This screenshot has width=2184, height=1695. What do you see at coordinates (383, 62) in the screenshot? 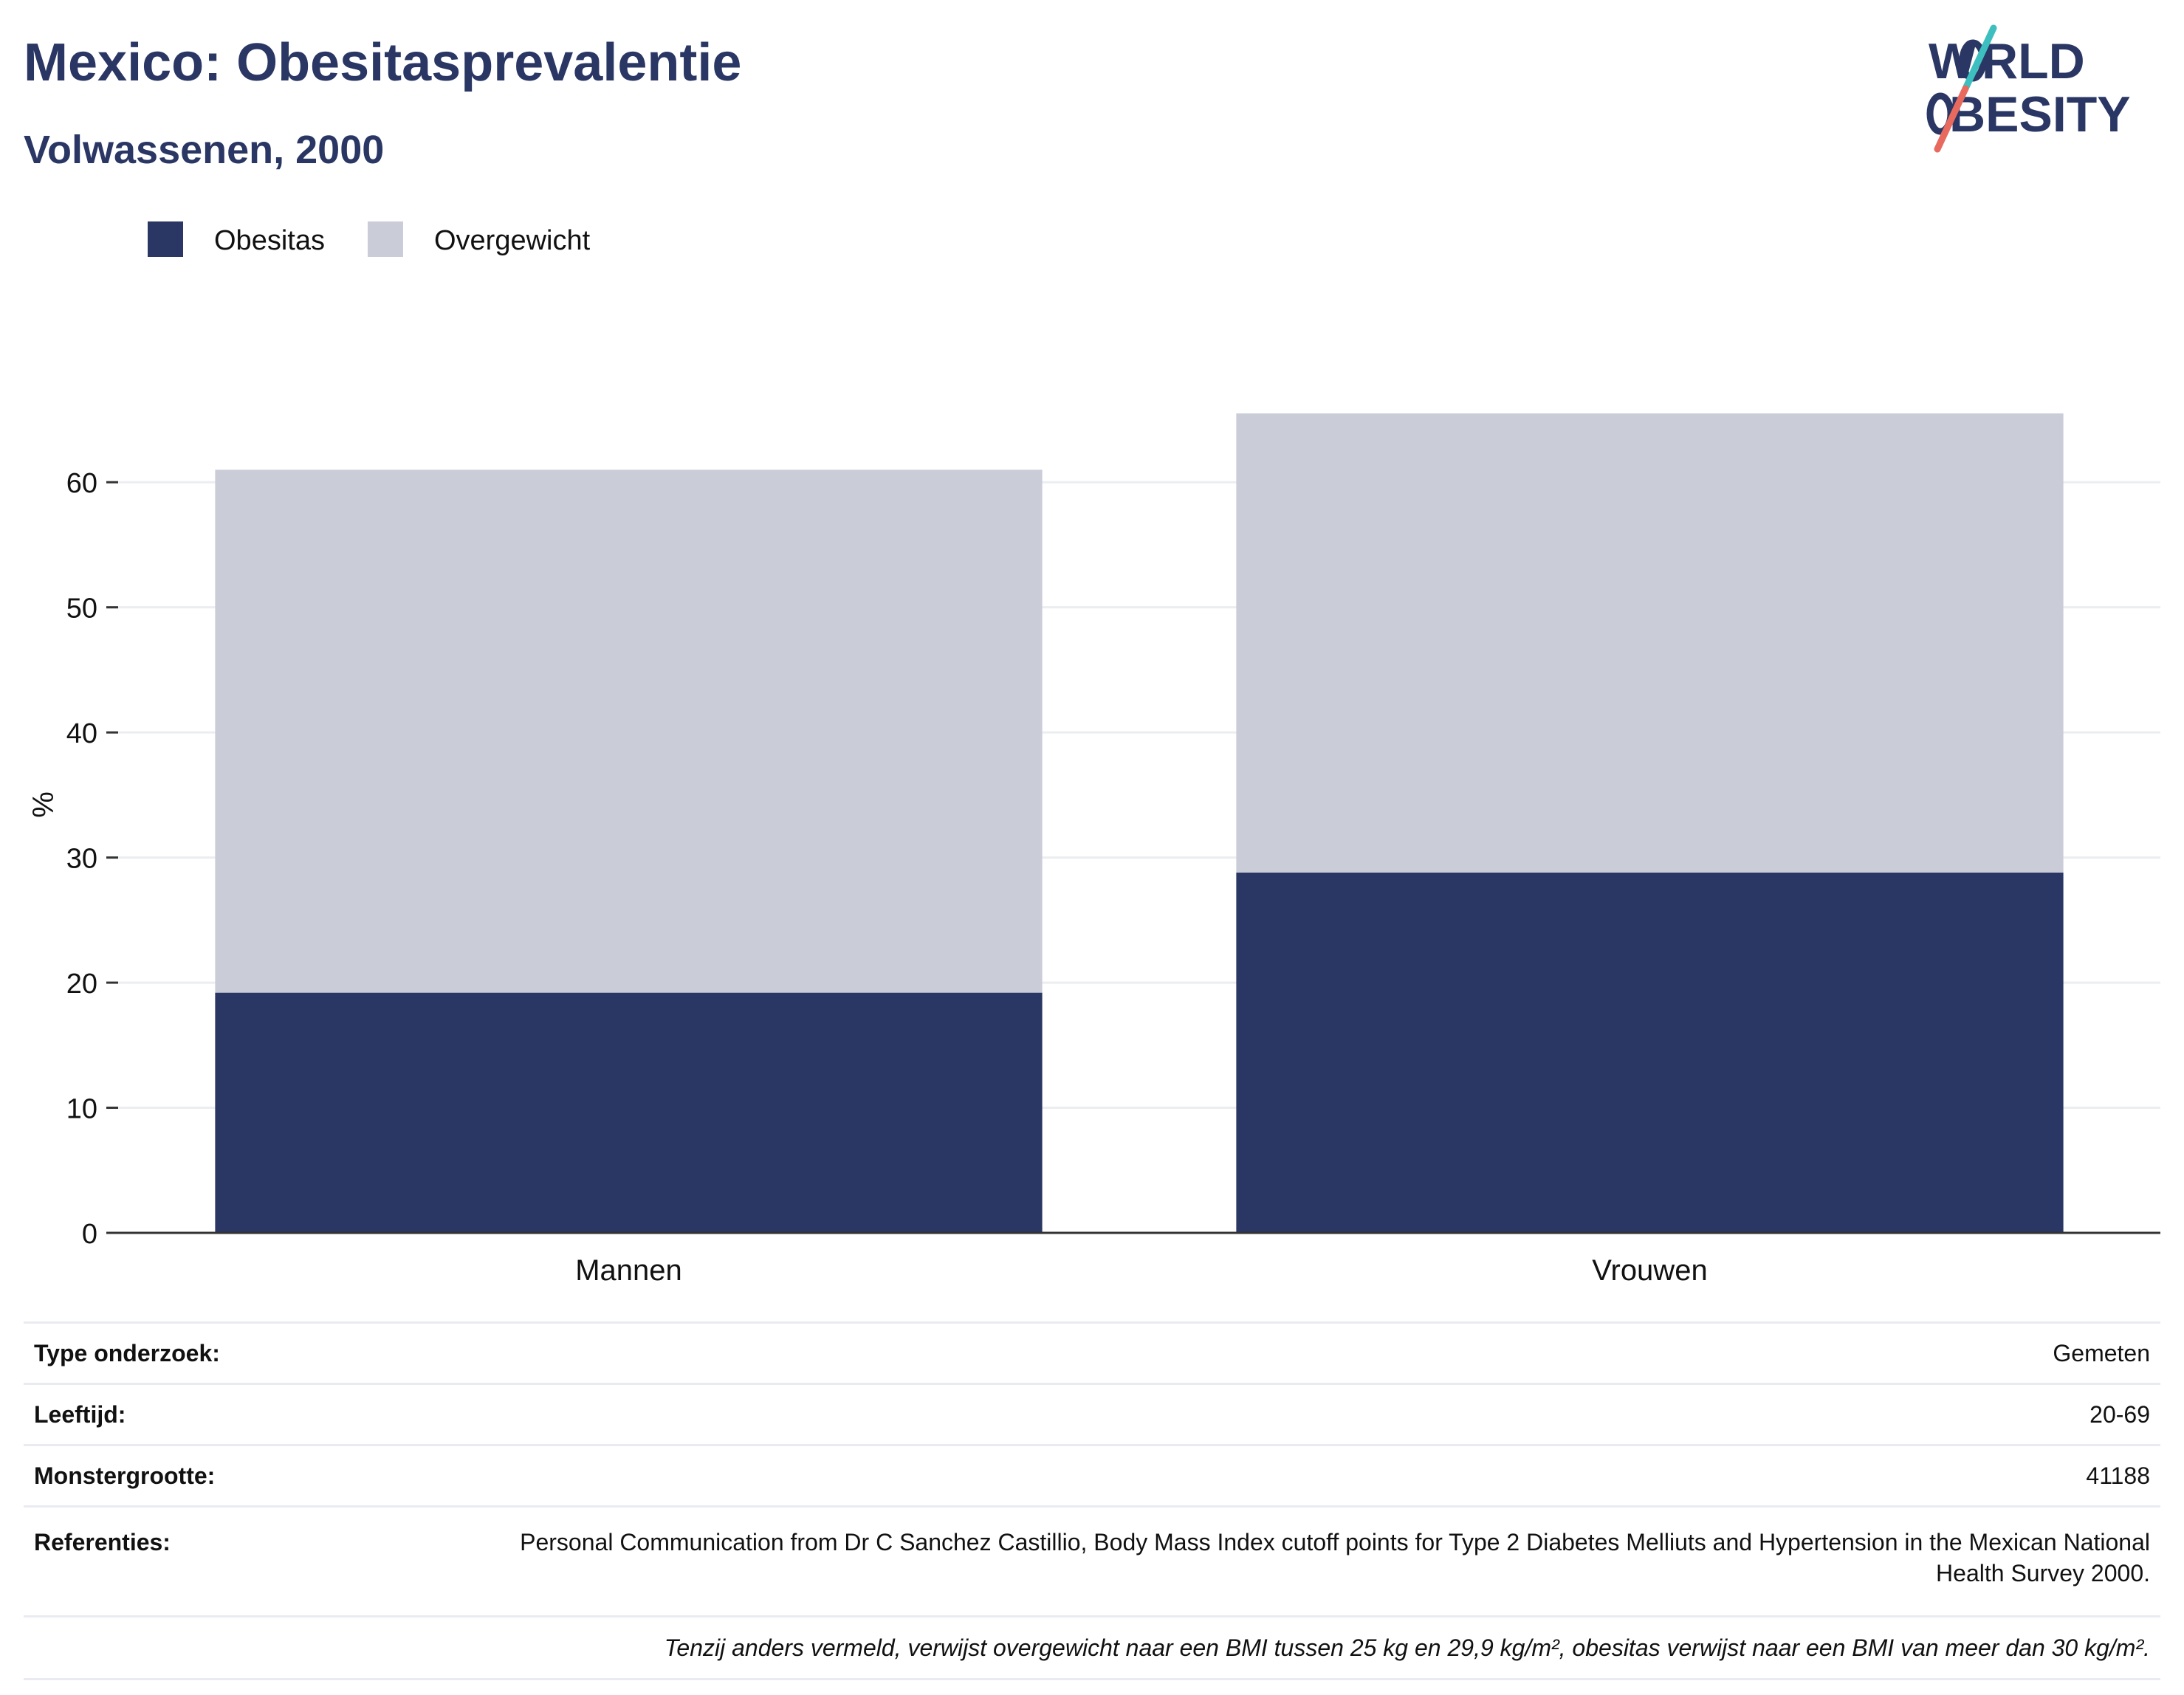
I see `page-title: Mexico: Obesitasprevalentie` at bounding box center [383, 62].